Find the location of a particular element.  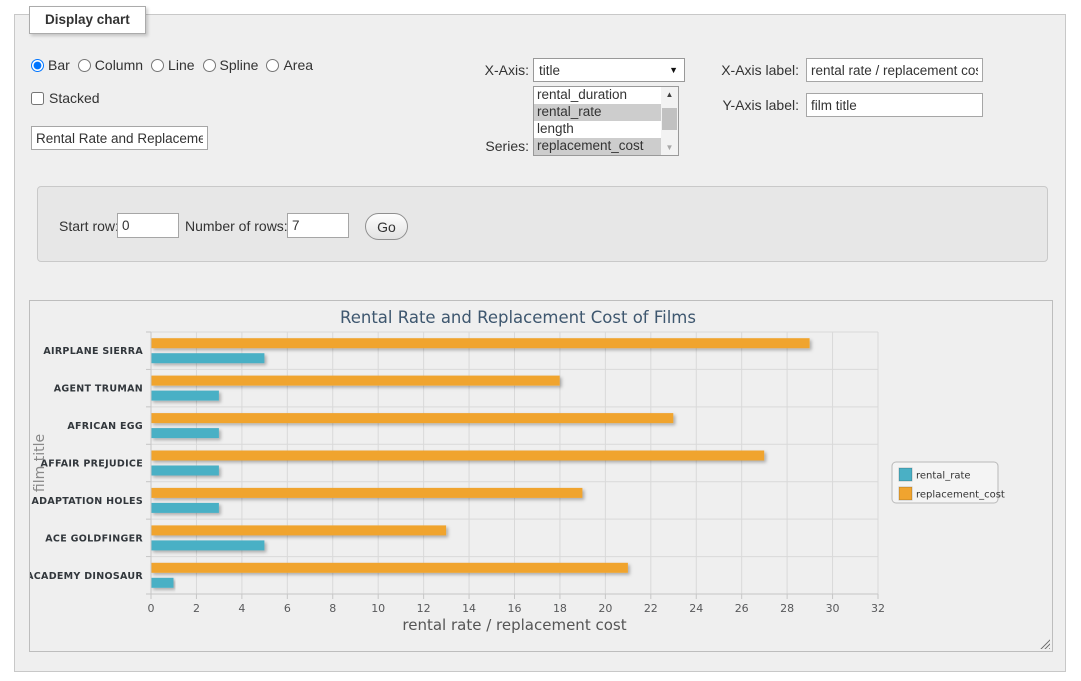

chart-type-group: Bar Column Line Spline Area is located at coordinates (176, 67).